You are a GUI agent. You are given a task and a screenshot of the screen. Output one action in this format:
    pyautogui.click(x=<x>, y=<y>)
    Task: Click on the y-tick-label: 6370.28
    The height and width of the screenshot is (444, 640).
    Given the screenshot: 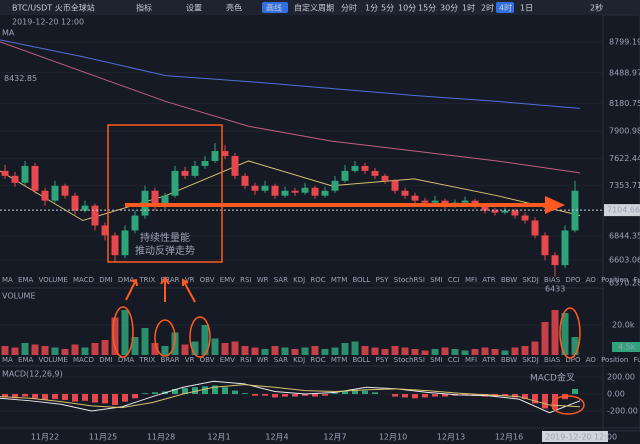 What is the action you would take?
    pyautogui.click(x=624, y=282)
    